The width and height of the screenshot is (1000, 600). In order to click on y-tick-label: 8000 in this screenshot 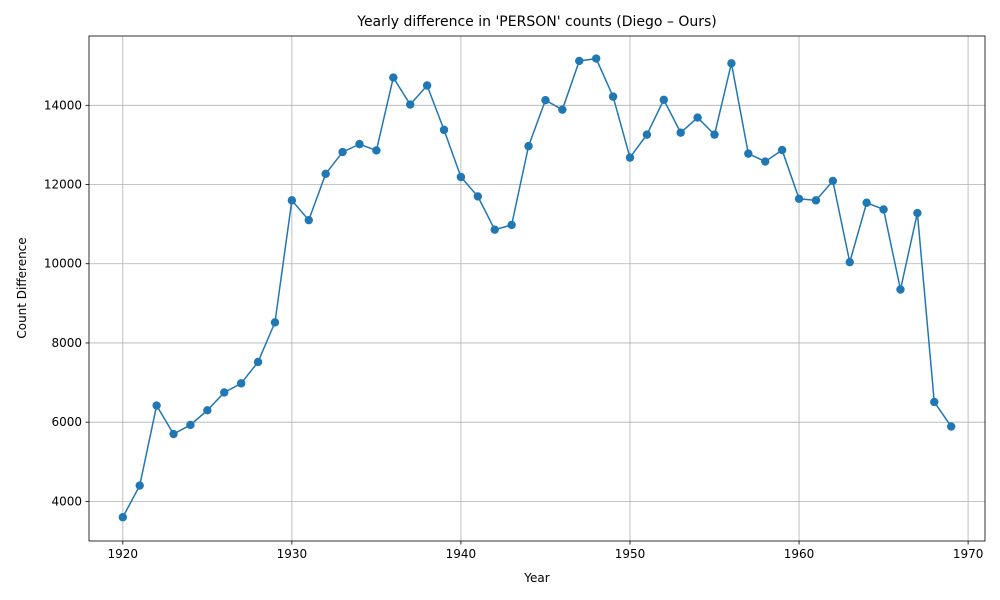, I will do `click(66, 343)`.